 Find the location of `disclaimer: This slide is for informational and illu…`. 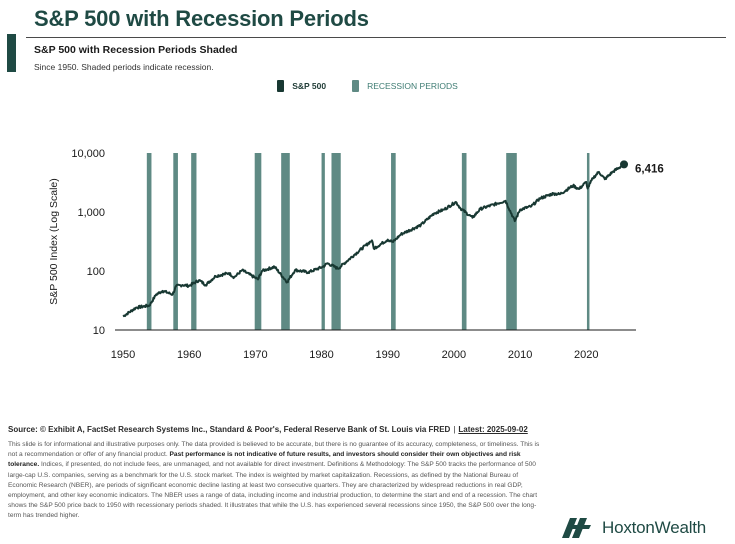

disclaimer: This slide is for informational and illu… is located at coordinates (278, 481).